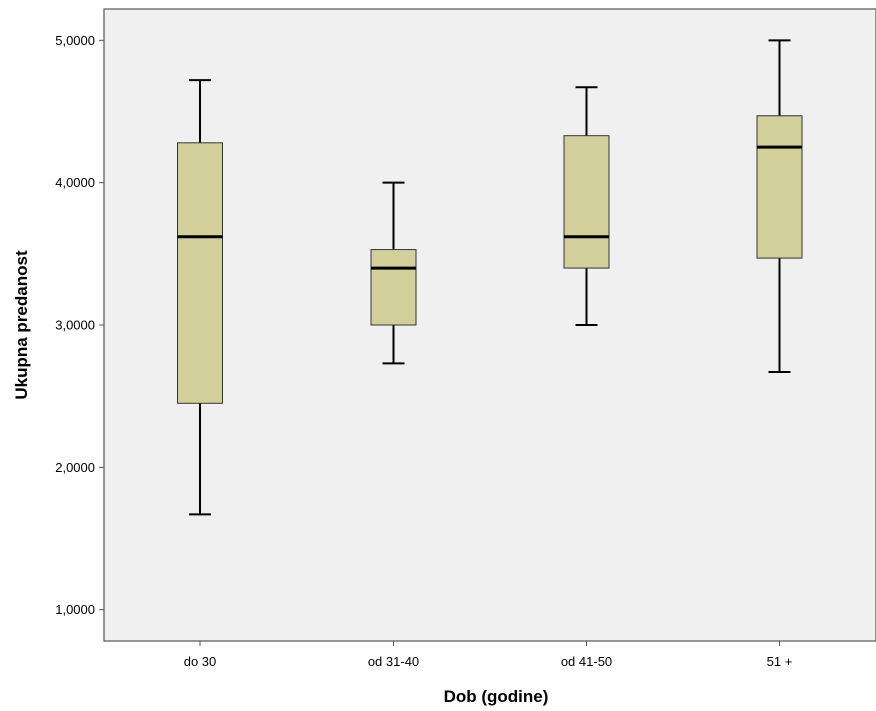 This screenshot has height=711, width=876. Describe the element at coordinates (780, 661) in the screenshot. I see `x-tick-label: 51 +` at that location.